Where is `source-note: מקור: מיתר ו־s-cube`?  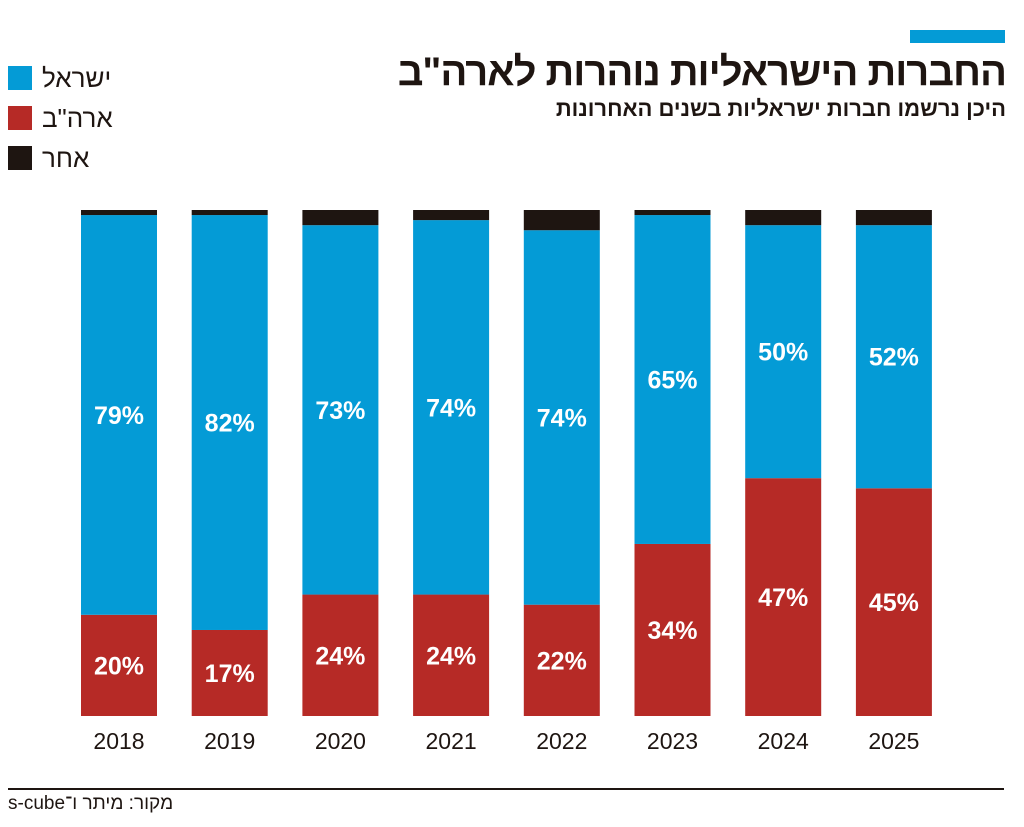
source-note: מקור: מיתר ו־s-cube is located at coordinates (91, 803).